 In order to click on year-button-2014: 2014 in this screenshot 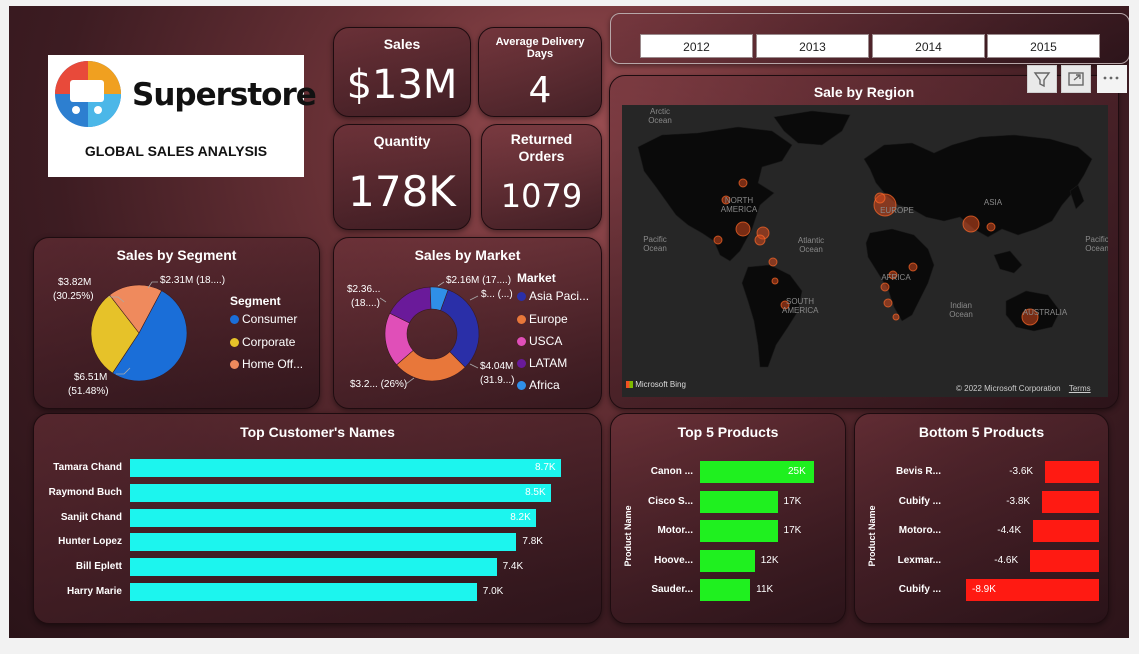, I will do `click(928, 46)`.